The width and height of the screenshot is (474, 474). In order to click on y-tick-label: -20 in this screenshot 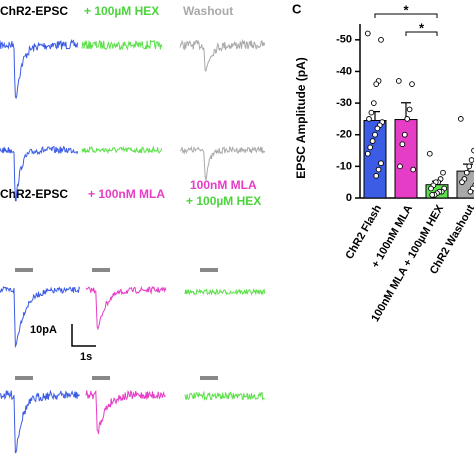, I will do `click(344, 135)`.